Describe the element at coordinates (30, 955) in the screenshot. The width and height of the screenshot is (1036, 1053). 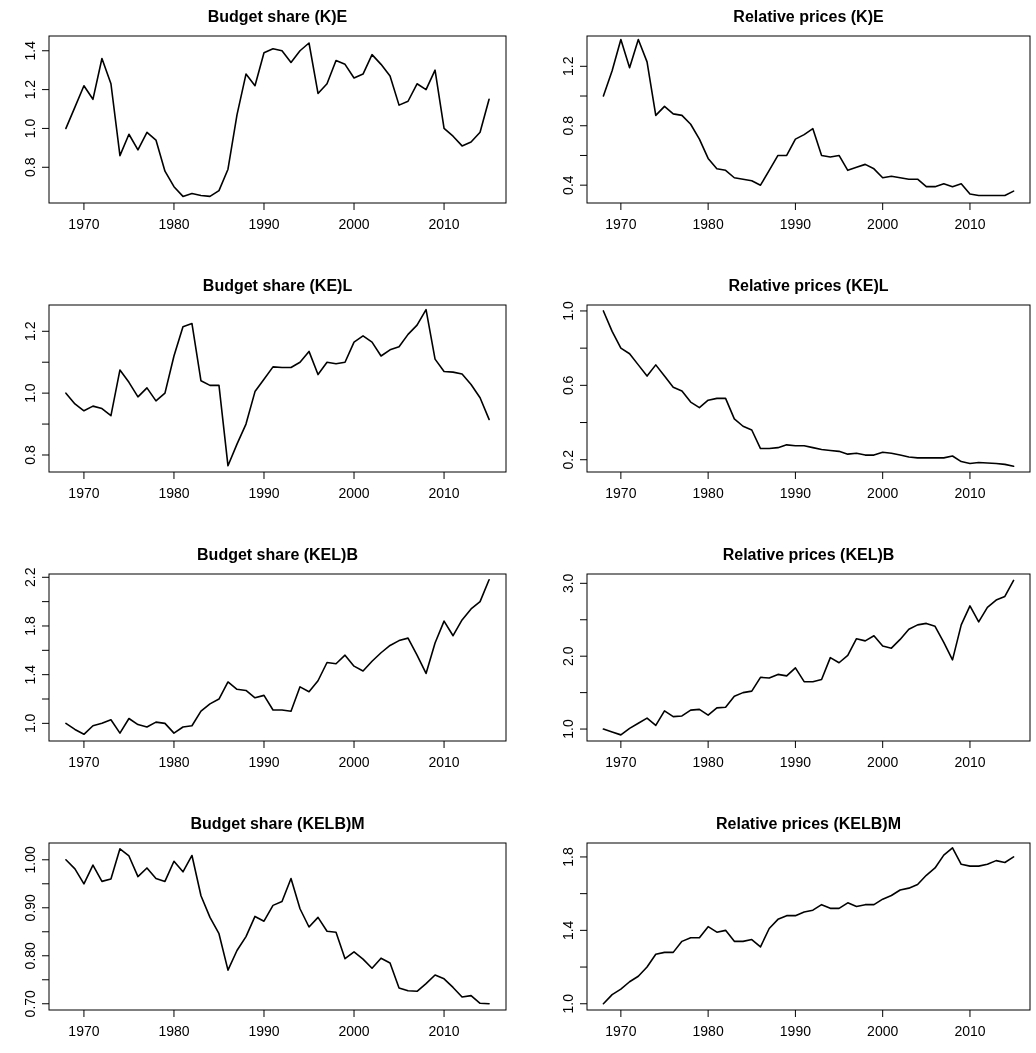
I see `y-tick-label: 0.80` at that location.